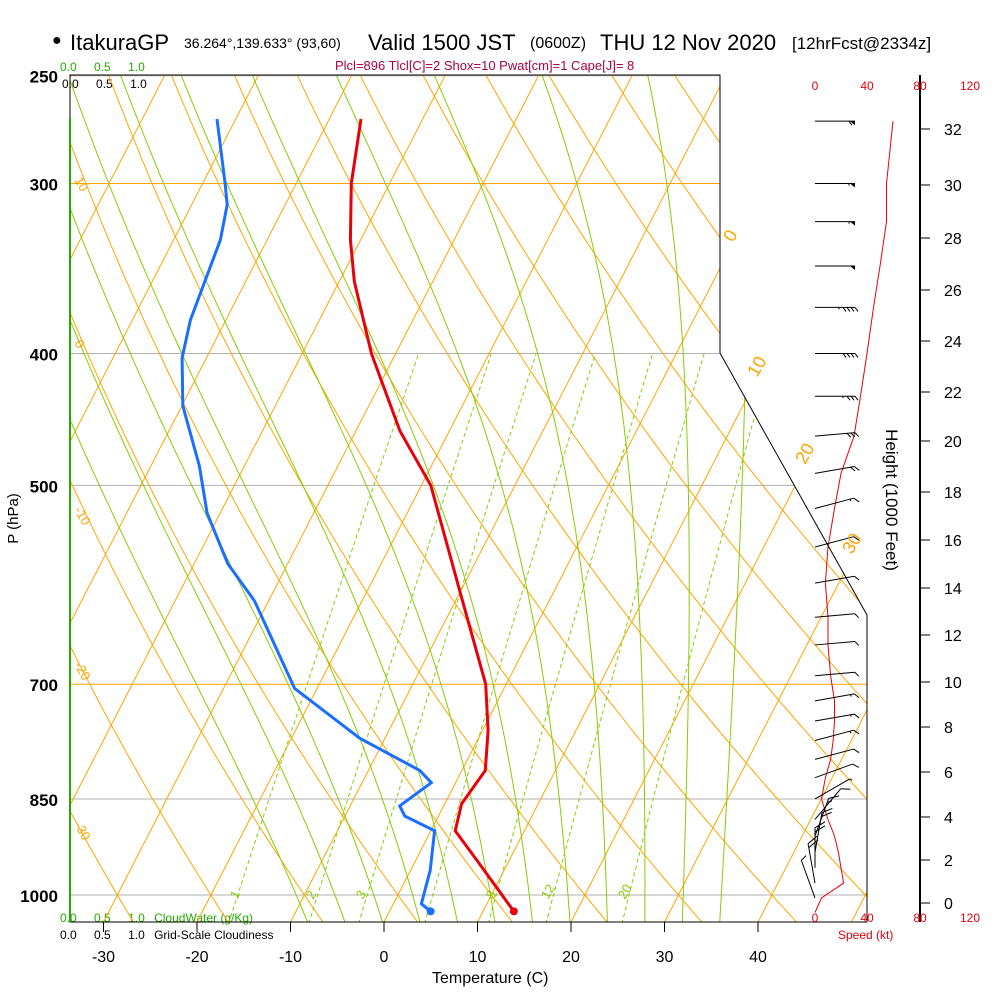 This screenshot has height=1000, width=1000. What do you see at coordinates (361, 895) in the screenshot?
I see `mixing-ratio-label: 3` at bounding box center [361, 895].